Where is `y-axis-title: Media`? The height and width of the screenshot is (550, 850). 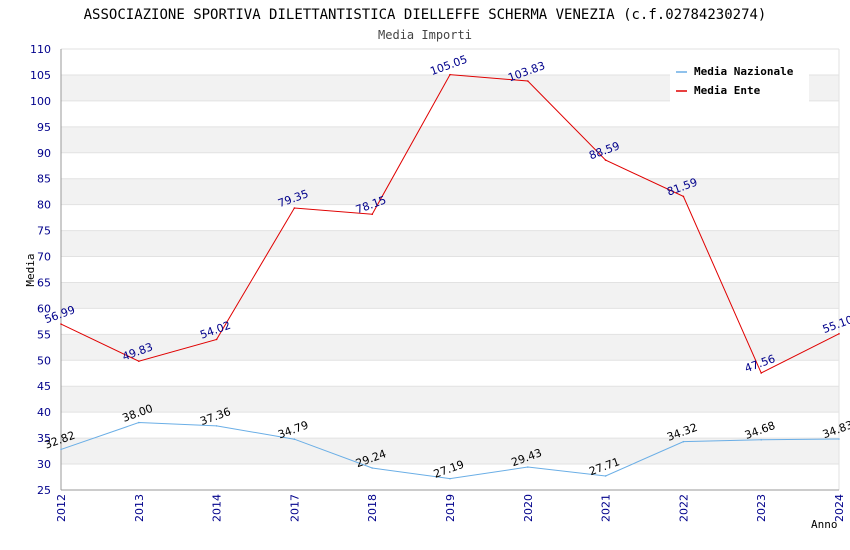
y-axis-title: Media is located at coordinates (30, 269).